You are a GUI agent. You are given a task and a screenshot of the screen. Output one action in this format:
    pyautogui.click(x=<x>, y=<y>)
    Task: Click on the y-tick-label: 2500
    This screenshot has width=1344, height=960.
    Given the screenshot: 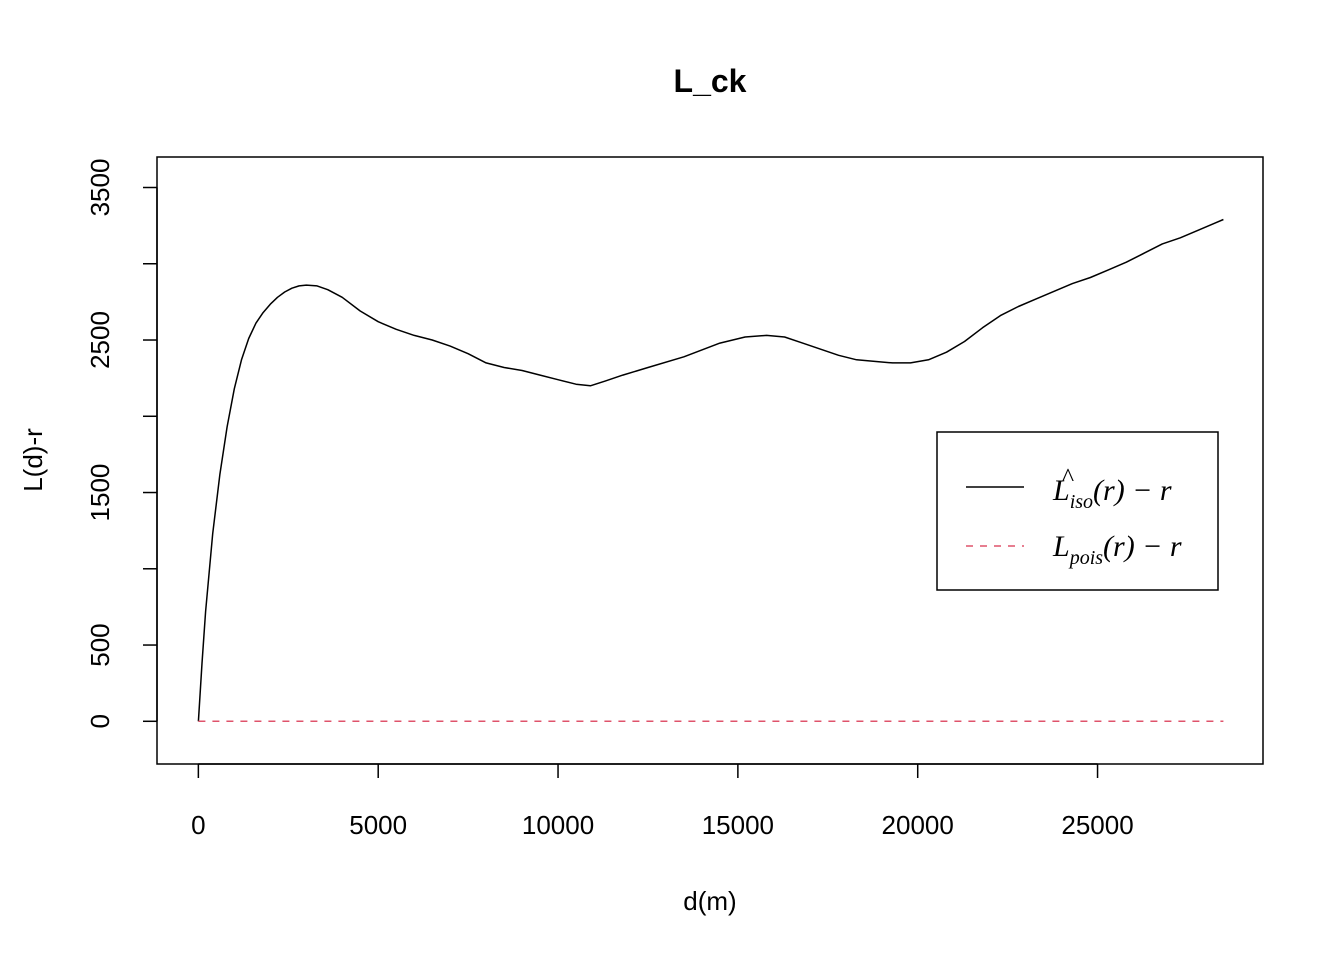 What is the action you would take?
    pyautogui.click(x=100, y=340)
    